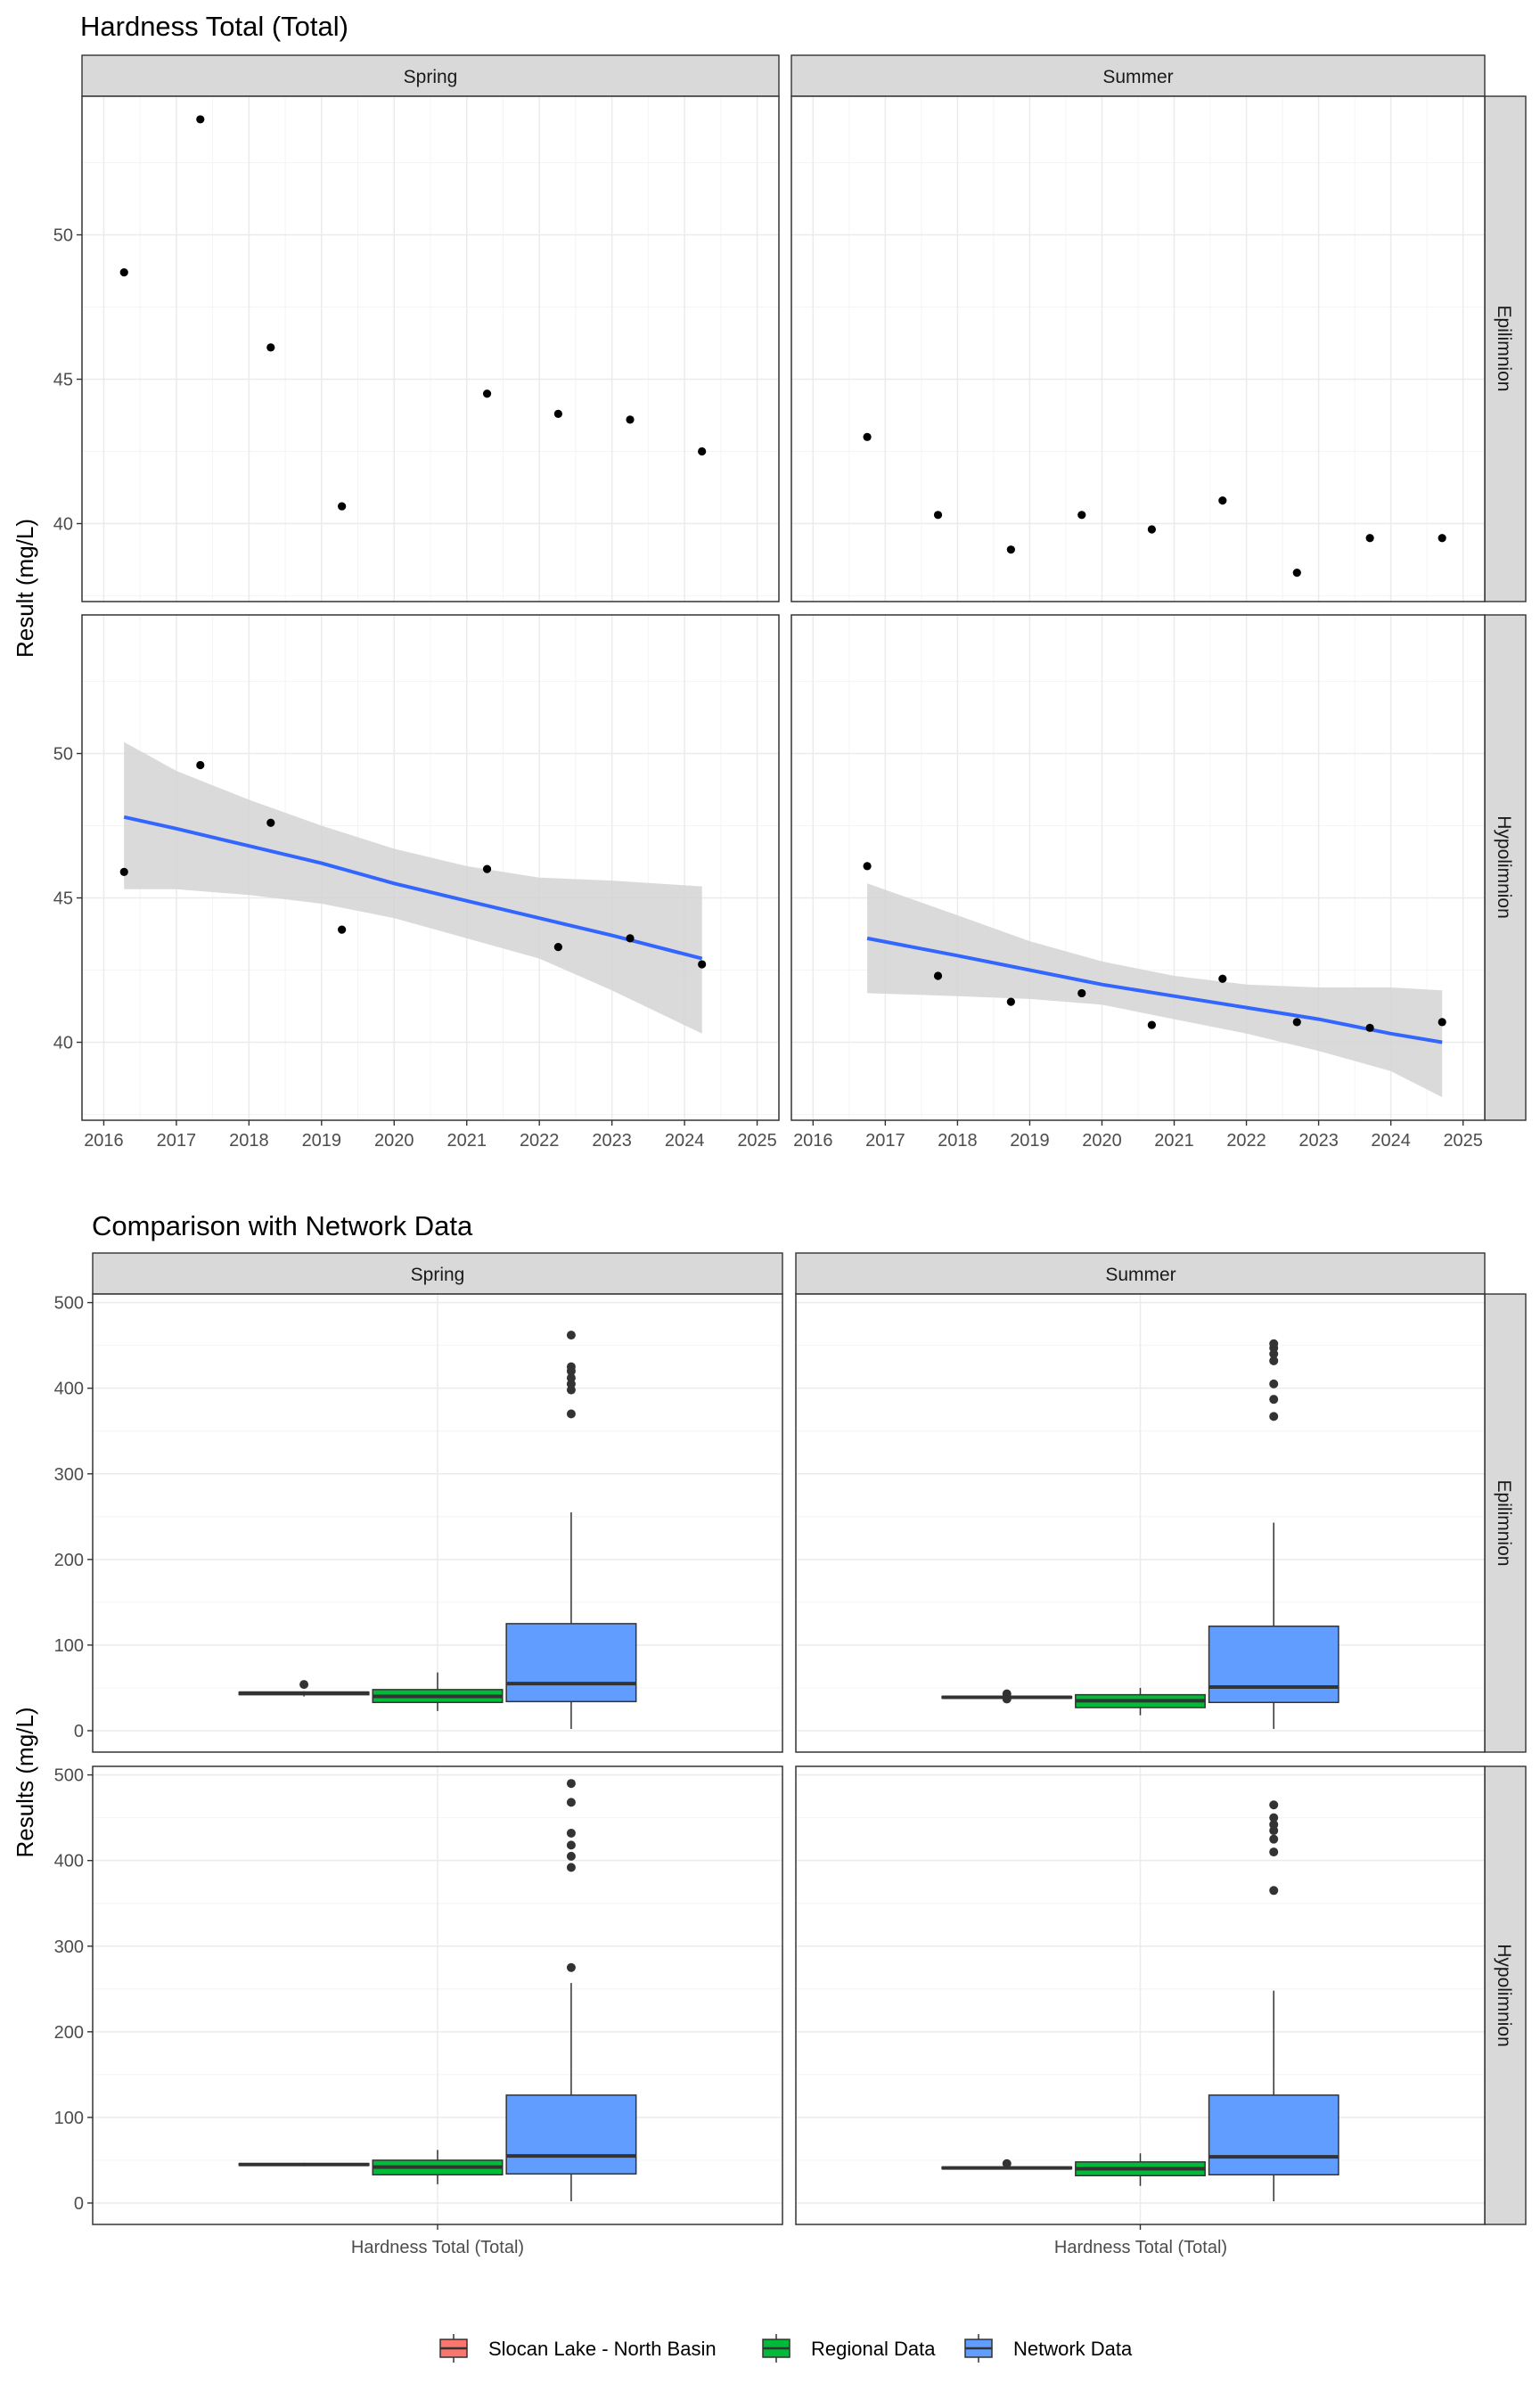 This screenshot has height=2400, width=1540. What do you see at coordinates (69, 1304) in the screenshot?
I see `y-tick-label: 500` at bounding box center [69, 1304].